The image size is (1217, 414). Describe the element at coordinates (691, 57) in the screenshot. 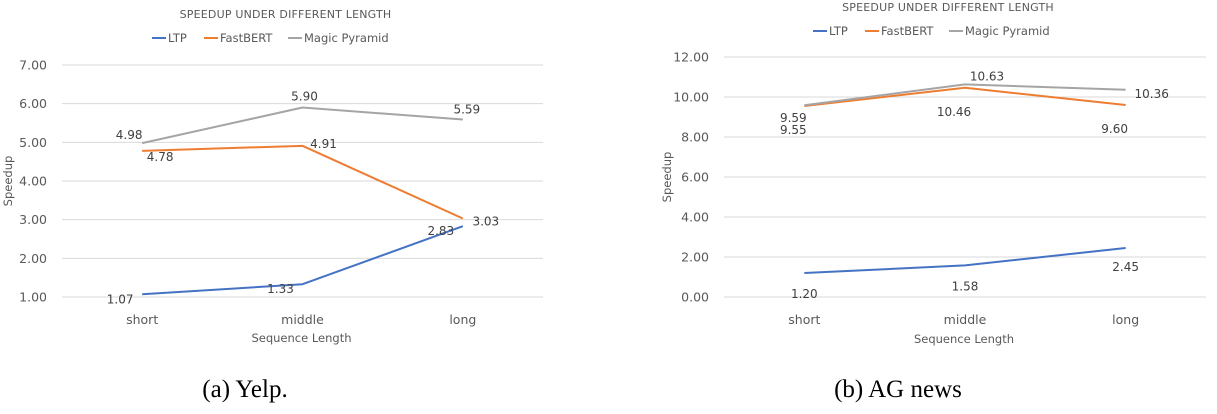

I see `y-tick-label: 12.00` at that location.